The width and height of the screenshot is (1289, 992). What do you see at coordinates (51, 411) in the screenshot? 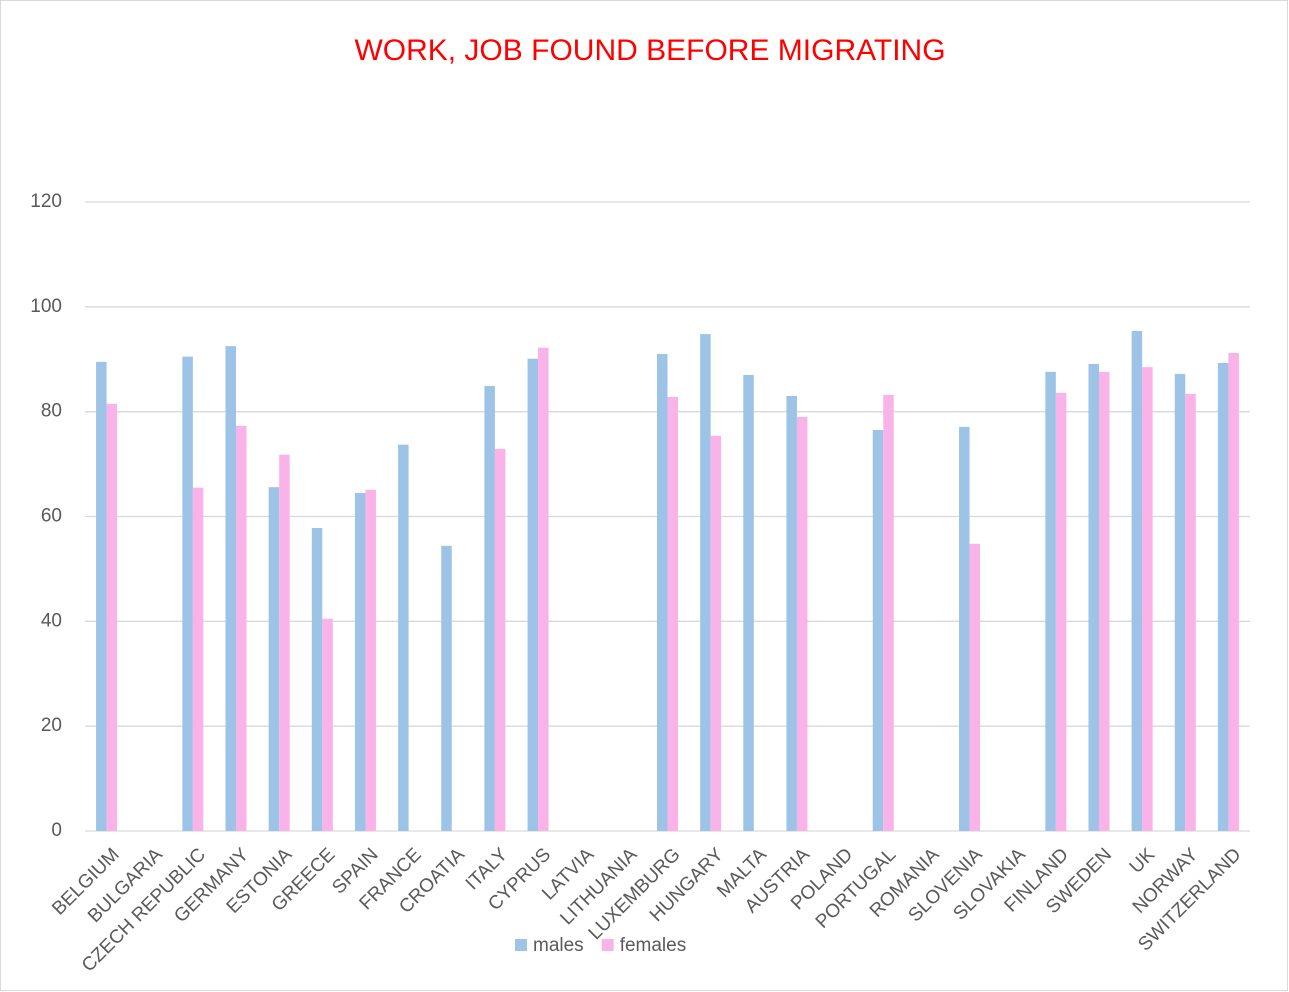
I see `y-tick-label: 80` at bounding box center [51, 411].